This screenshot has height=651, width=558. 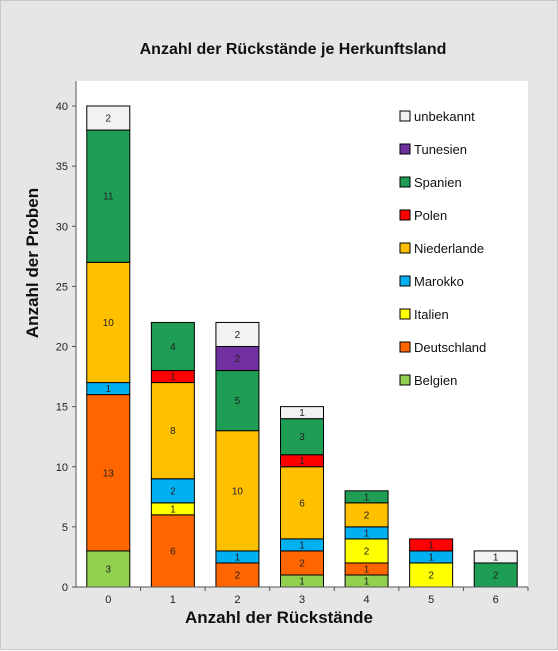 I want to click on y-tick-label: 10, so click(x=62, y=468).